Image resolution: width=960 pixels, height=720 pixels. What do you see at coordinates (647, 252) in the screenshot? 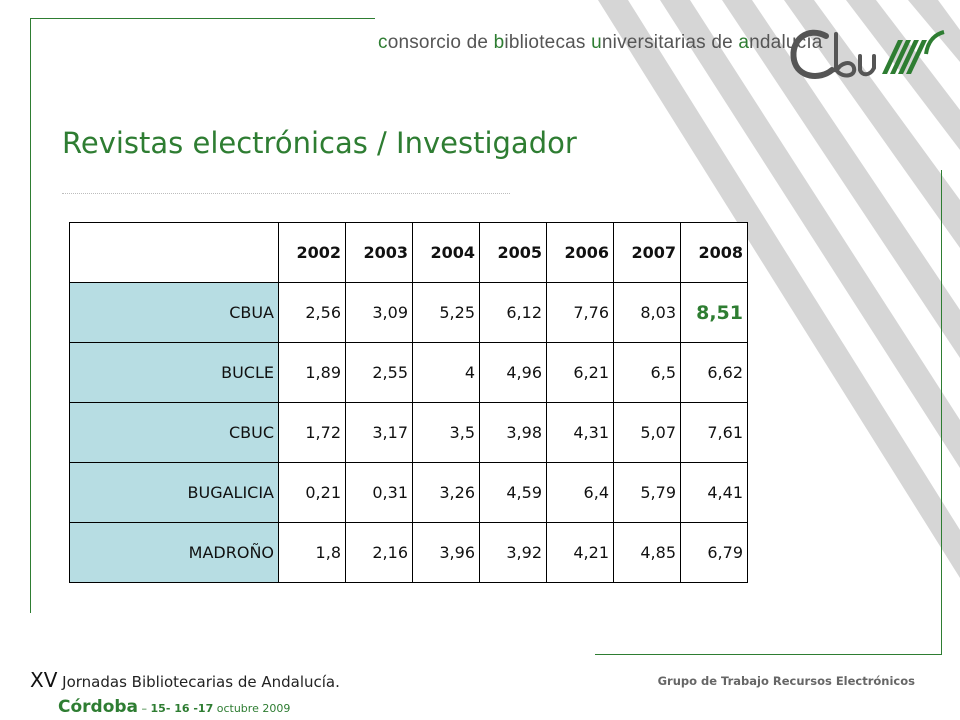
I see `year-header: 2007` at bounding box center [647, 252].